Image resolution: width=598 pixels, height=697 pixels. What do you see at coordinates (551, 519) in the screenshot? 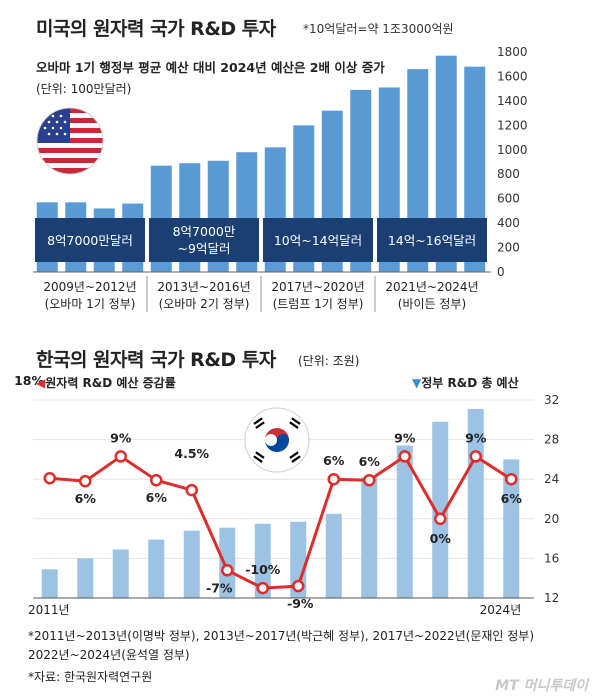
I see `kr-y-tick-label: 20` at bounding box center [551, 519].